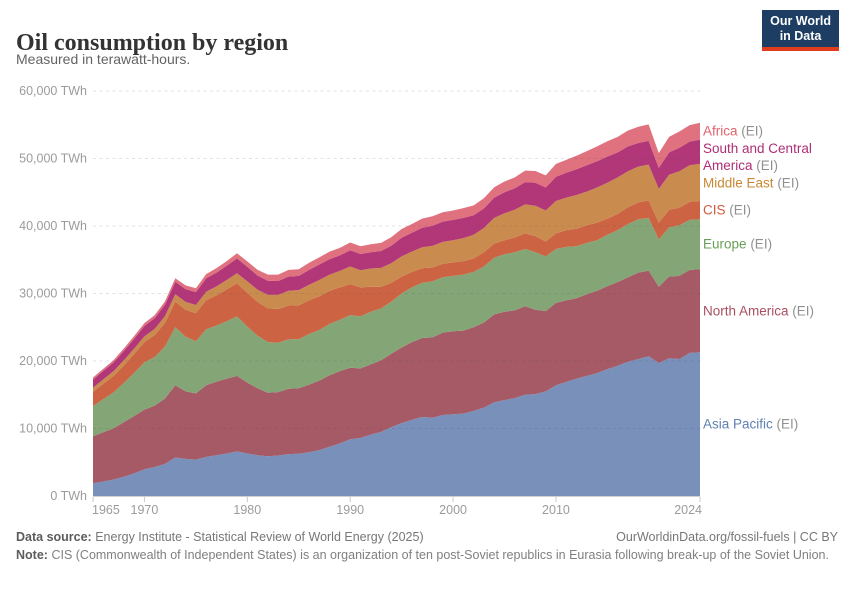 The height and width of the screenshot is (600, 850). What do you see at coordinates (703, 537) in the screenshot?
I see `citation-link: OurWorldinData.org/fossil-fuels` at bounding box center [703, 537].